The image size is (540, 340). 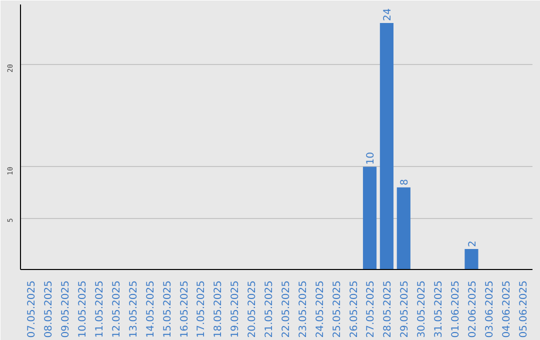 I want to click on x-tick-label: 05.06.2025, so click(x=524, y=309).